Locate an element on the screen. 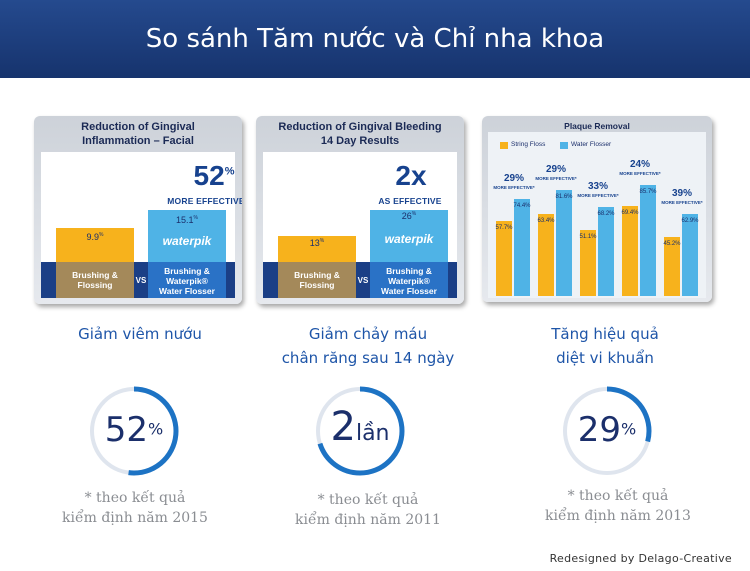  legend-label-waterpik: Water Flosser is located at coordinates (591, 144).